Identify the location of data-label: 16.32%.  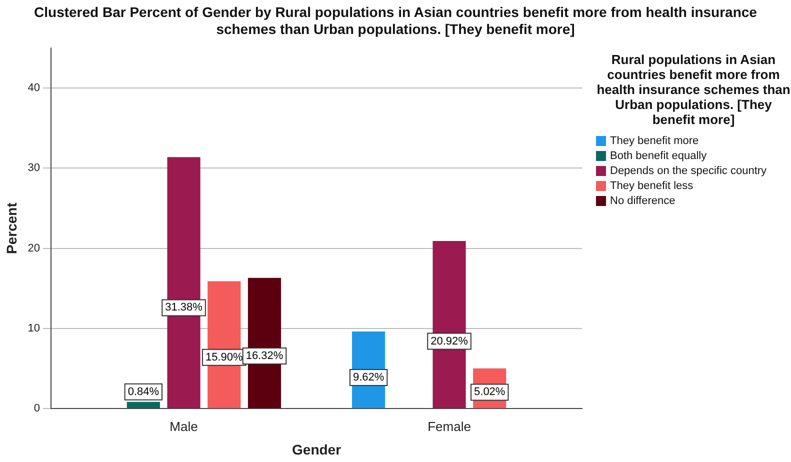
(265, 356).